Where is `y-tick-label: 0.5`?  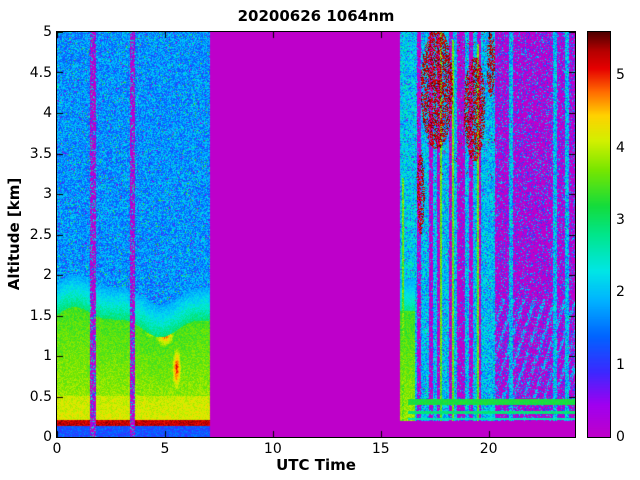 y-tick-label: 0.5 is located at coordinates (40, 396).